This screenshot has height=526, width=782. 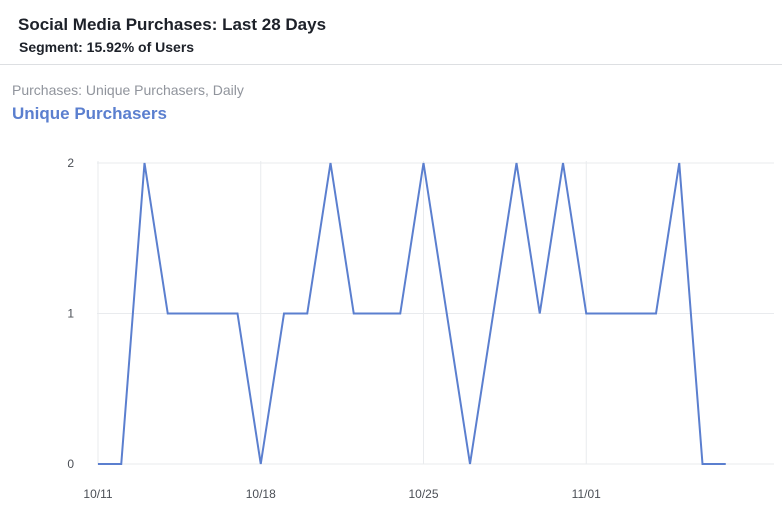 I want to click on series-title: Unique Purchasers, so click(x=89, y=113).